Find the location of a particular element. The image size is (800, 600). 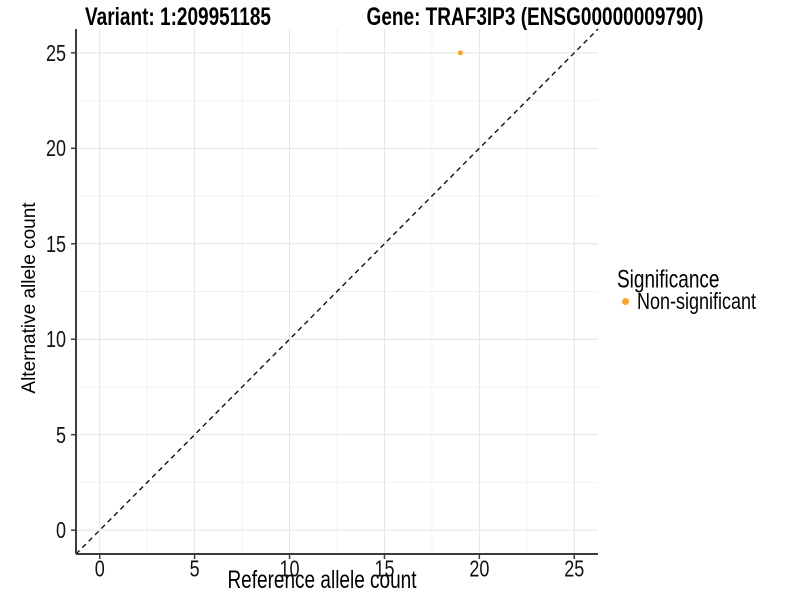

y-tick-label: 0 is located at coordinates (60, 530).